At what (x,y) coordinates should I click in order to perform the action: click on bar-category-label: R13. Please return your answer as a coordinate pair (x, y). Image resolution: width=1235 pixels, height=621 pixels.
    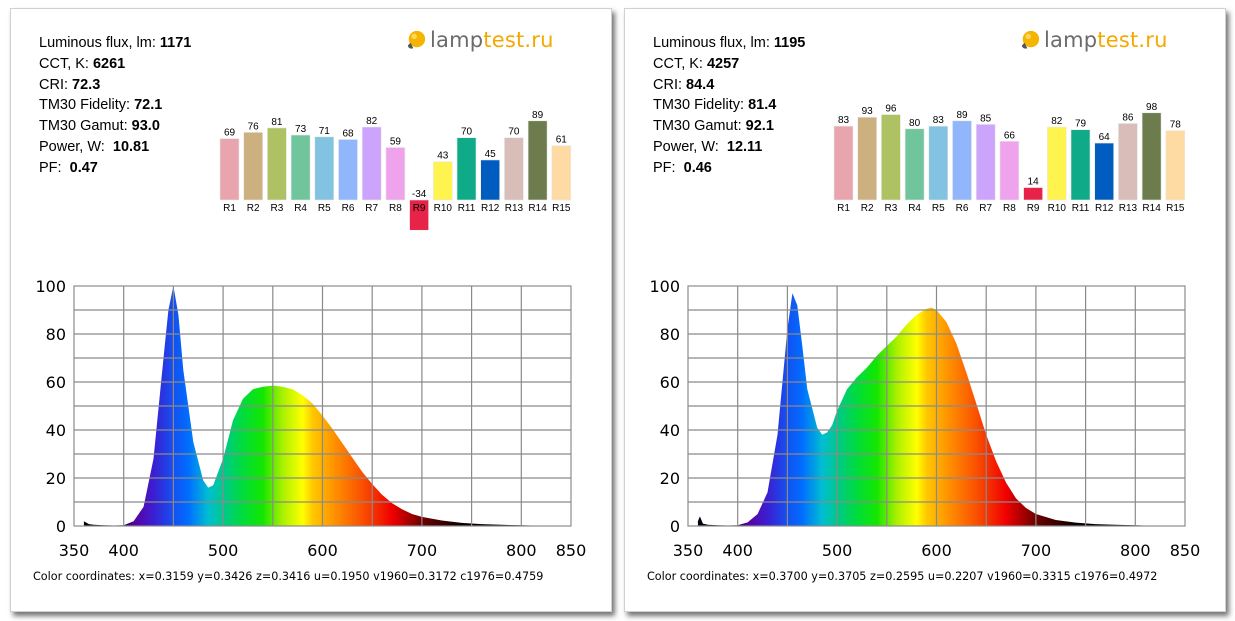
    Looking at the image, I should click on (1128, 208).